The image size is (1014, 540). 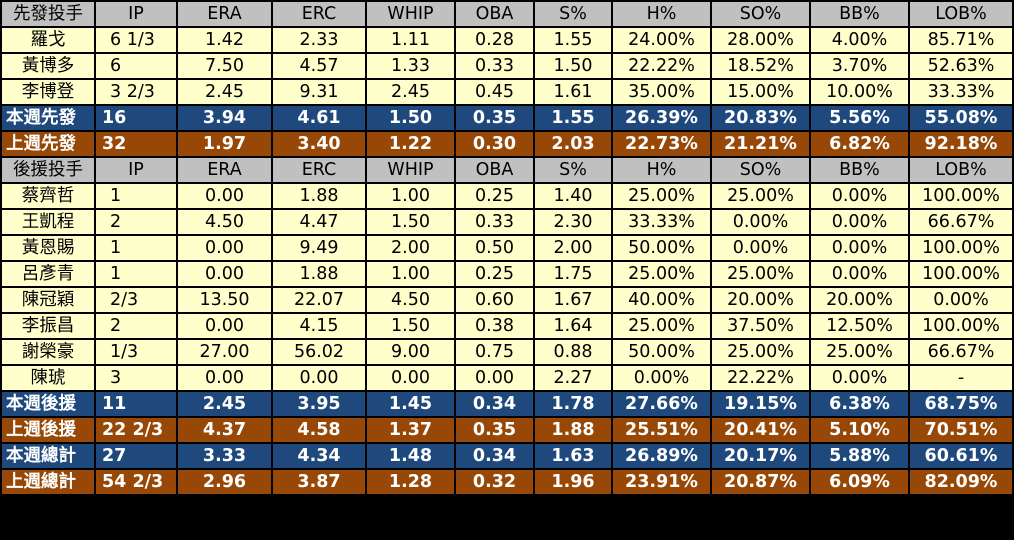 I want to click on stat-so: 20.87%, so click(x=761, y=483).